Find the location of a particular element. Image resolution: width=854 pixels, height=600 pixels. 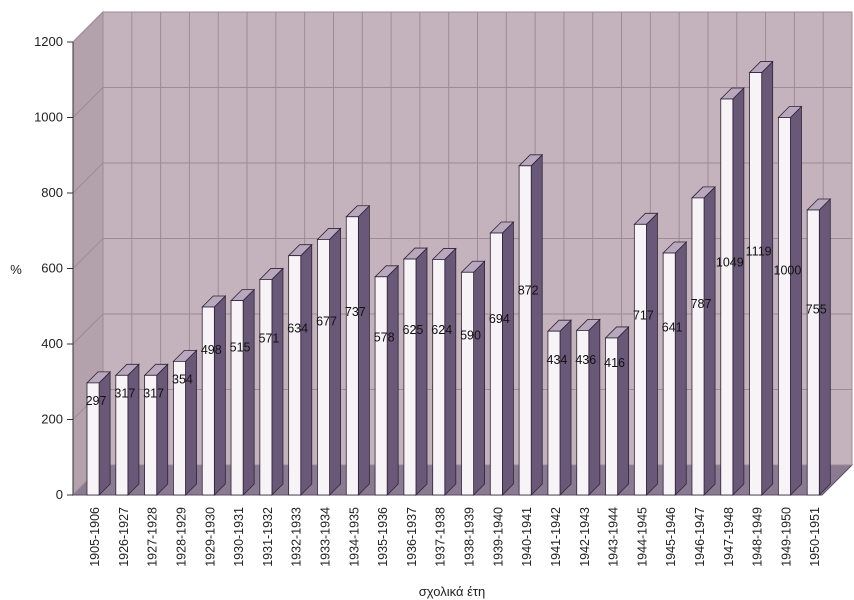

x-tick-label: 1938-1939 is located at coordinates (470, 537).